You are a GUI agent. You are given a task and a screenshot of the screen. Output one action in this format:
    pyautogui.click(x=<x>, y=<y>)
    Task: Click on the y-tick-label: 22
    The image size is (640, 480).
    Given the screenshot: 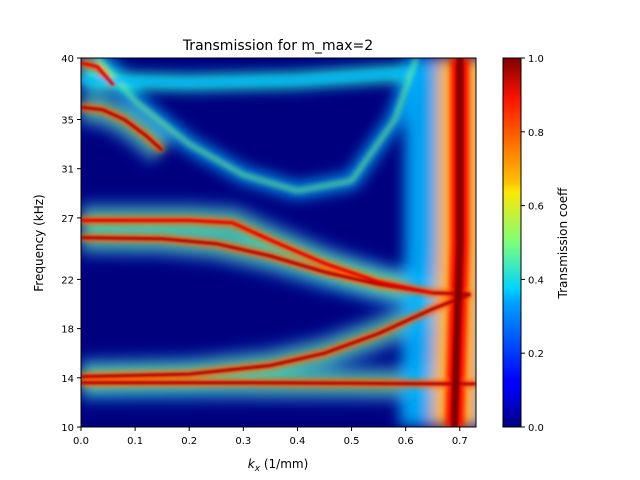 What is the action you would take?
    pyautogui.click(x=67, y=280)
    